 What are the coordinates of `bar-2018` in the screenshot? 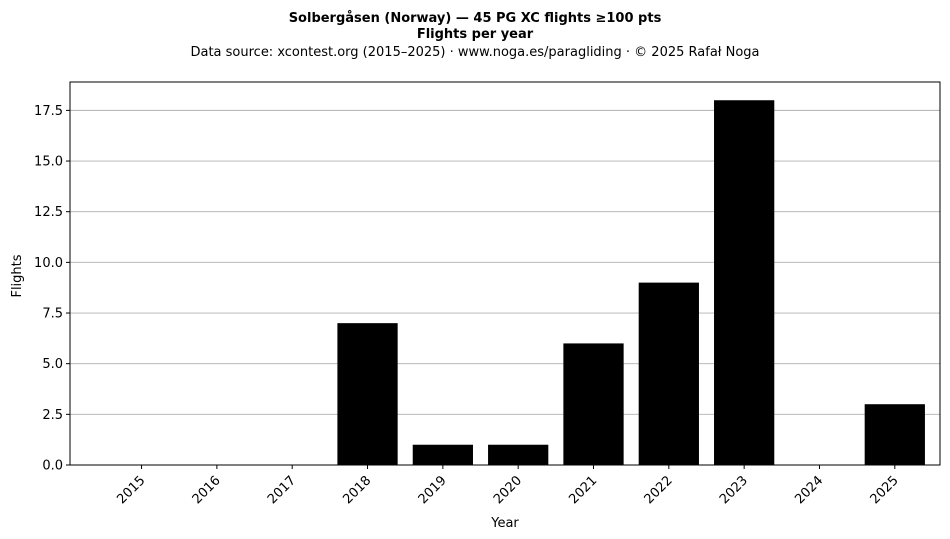 It's located at (367, 394).